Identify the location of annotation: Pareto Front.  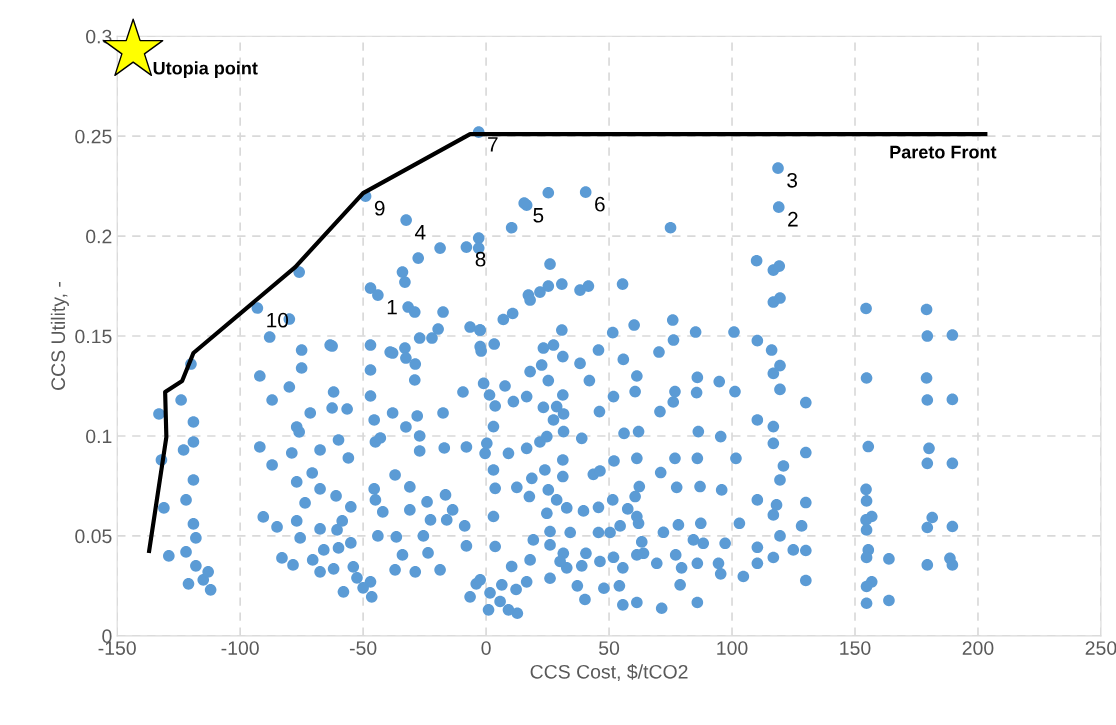
(943, 152).